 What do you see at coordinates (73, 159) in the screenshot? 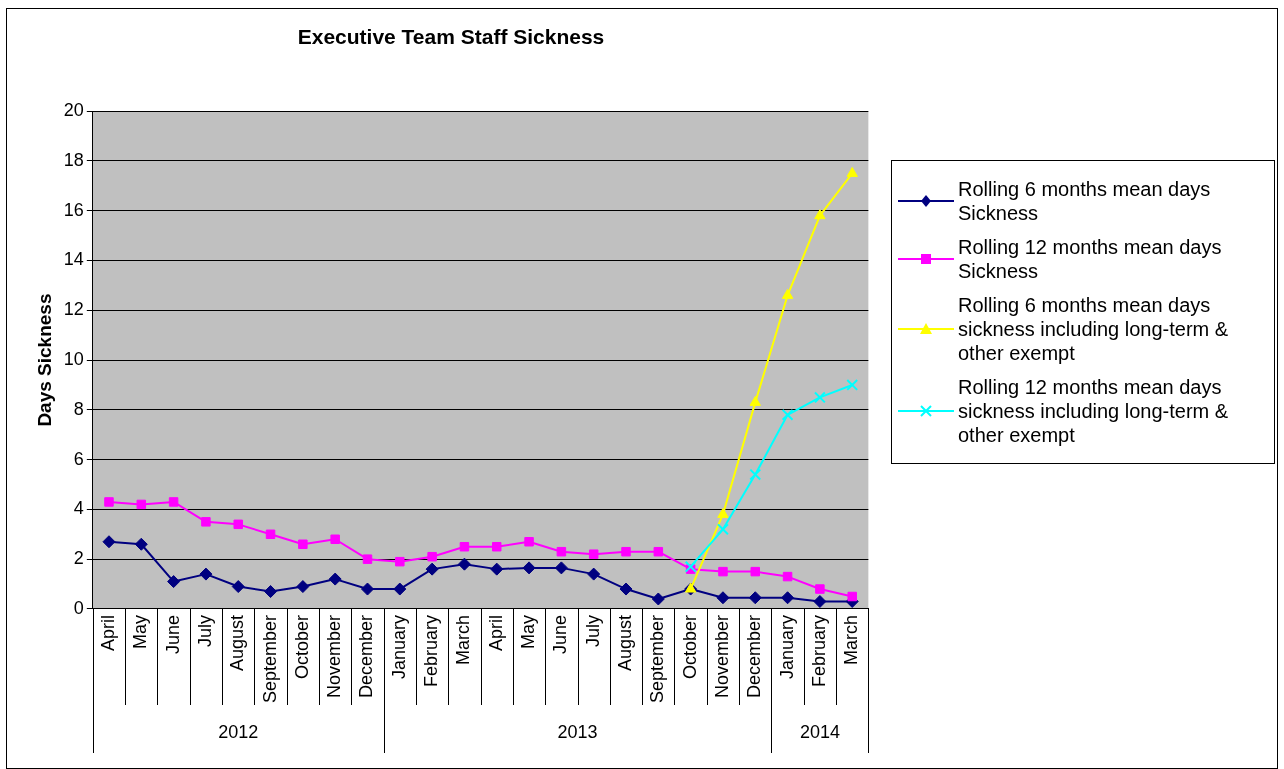
I see `y-tick-label: 18` at bounding box center [73, 159].